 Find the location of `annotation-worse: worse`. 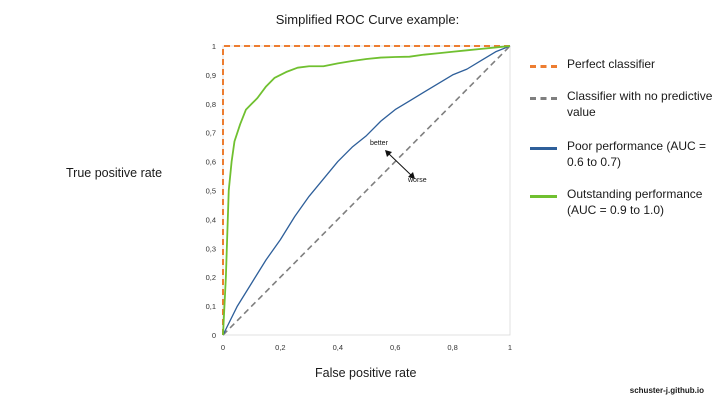

annotation-worse: worse is located at coordinates (417, 180).